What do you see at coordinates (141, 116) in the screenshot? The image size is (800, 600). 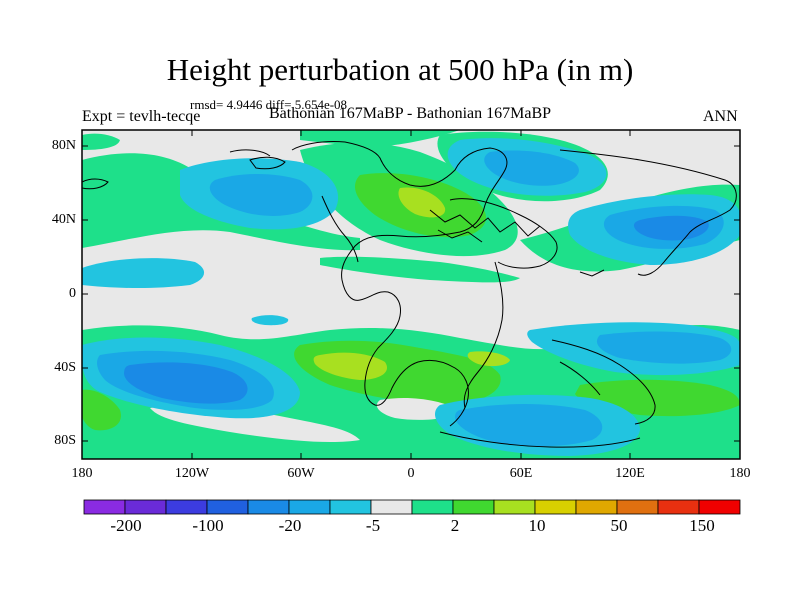 I see `experiment-label: Expt = tevlh-tecqe` at bounding box center [141, 116].